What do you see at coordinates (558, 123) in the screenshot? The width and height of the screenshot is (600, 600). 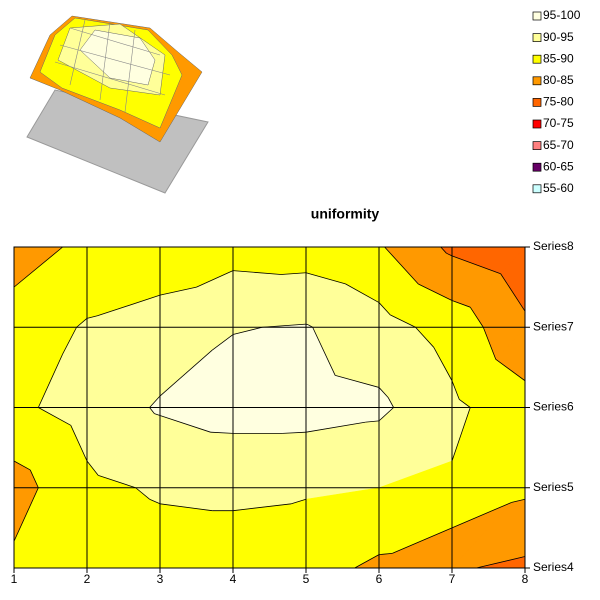 I see `legend-label: 70-75` at bounding box center [558, 123].